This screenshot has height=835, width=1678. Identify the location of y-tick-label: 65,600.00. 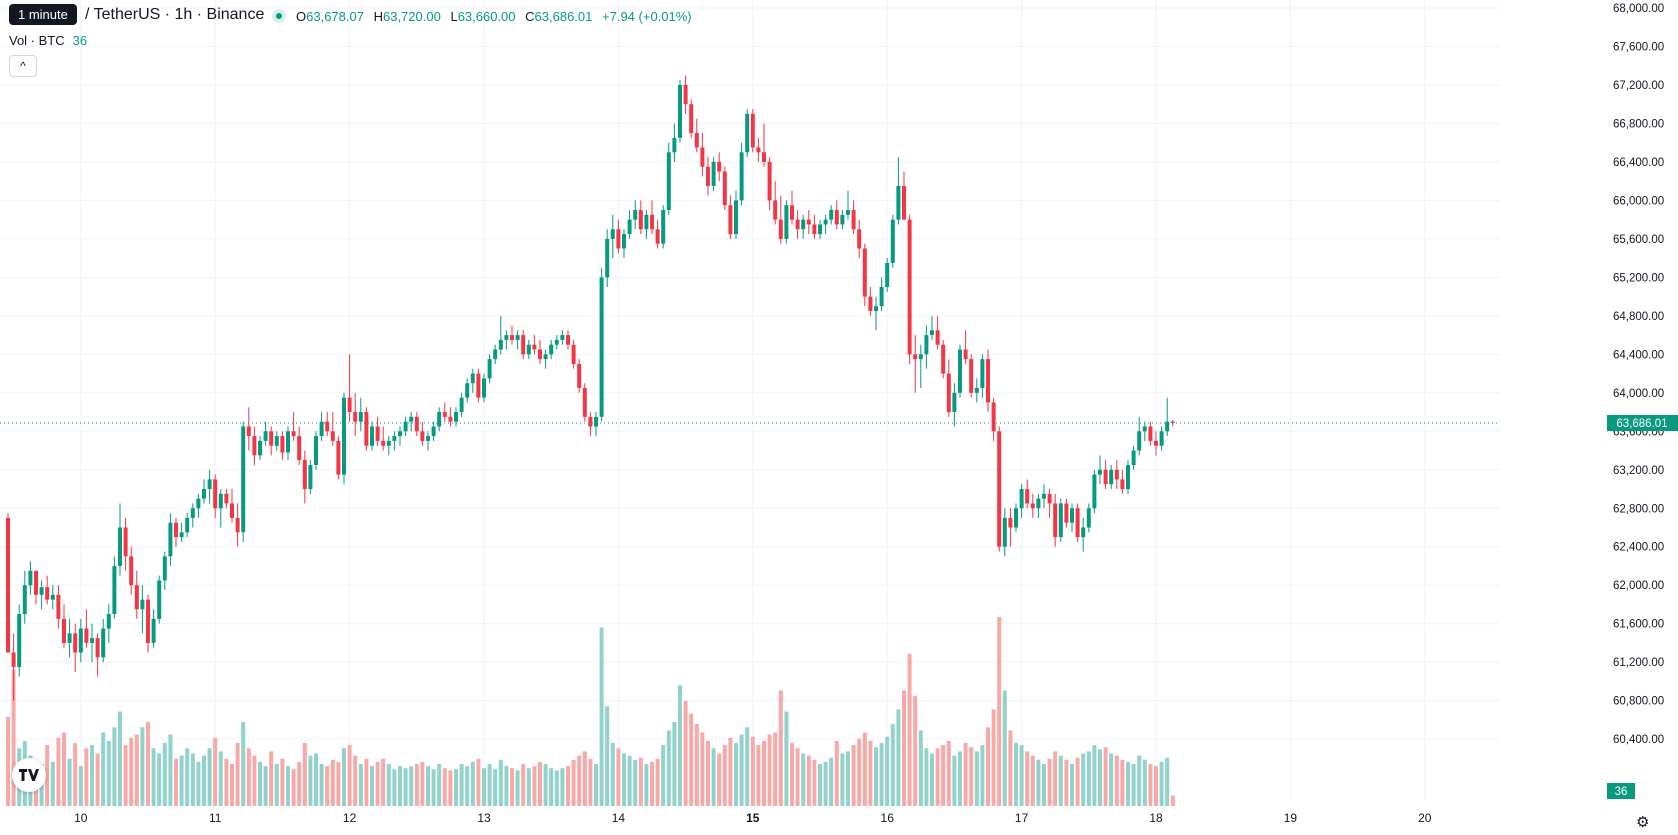
(1638, 240).